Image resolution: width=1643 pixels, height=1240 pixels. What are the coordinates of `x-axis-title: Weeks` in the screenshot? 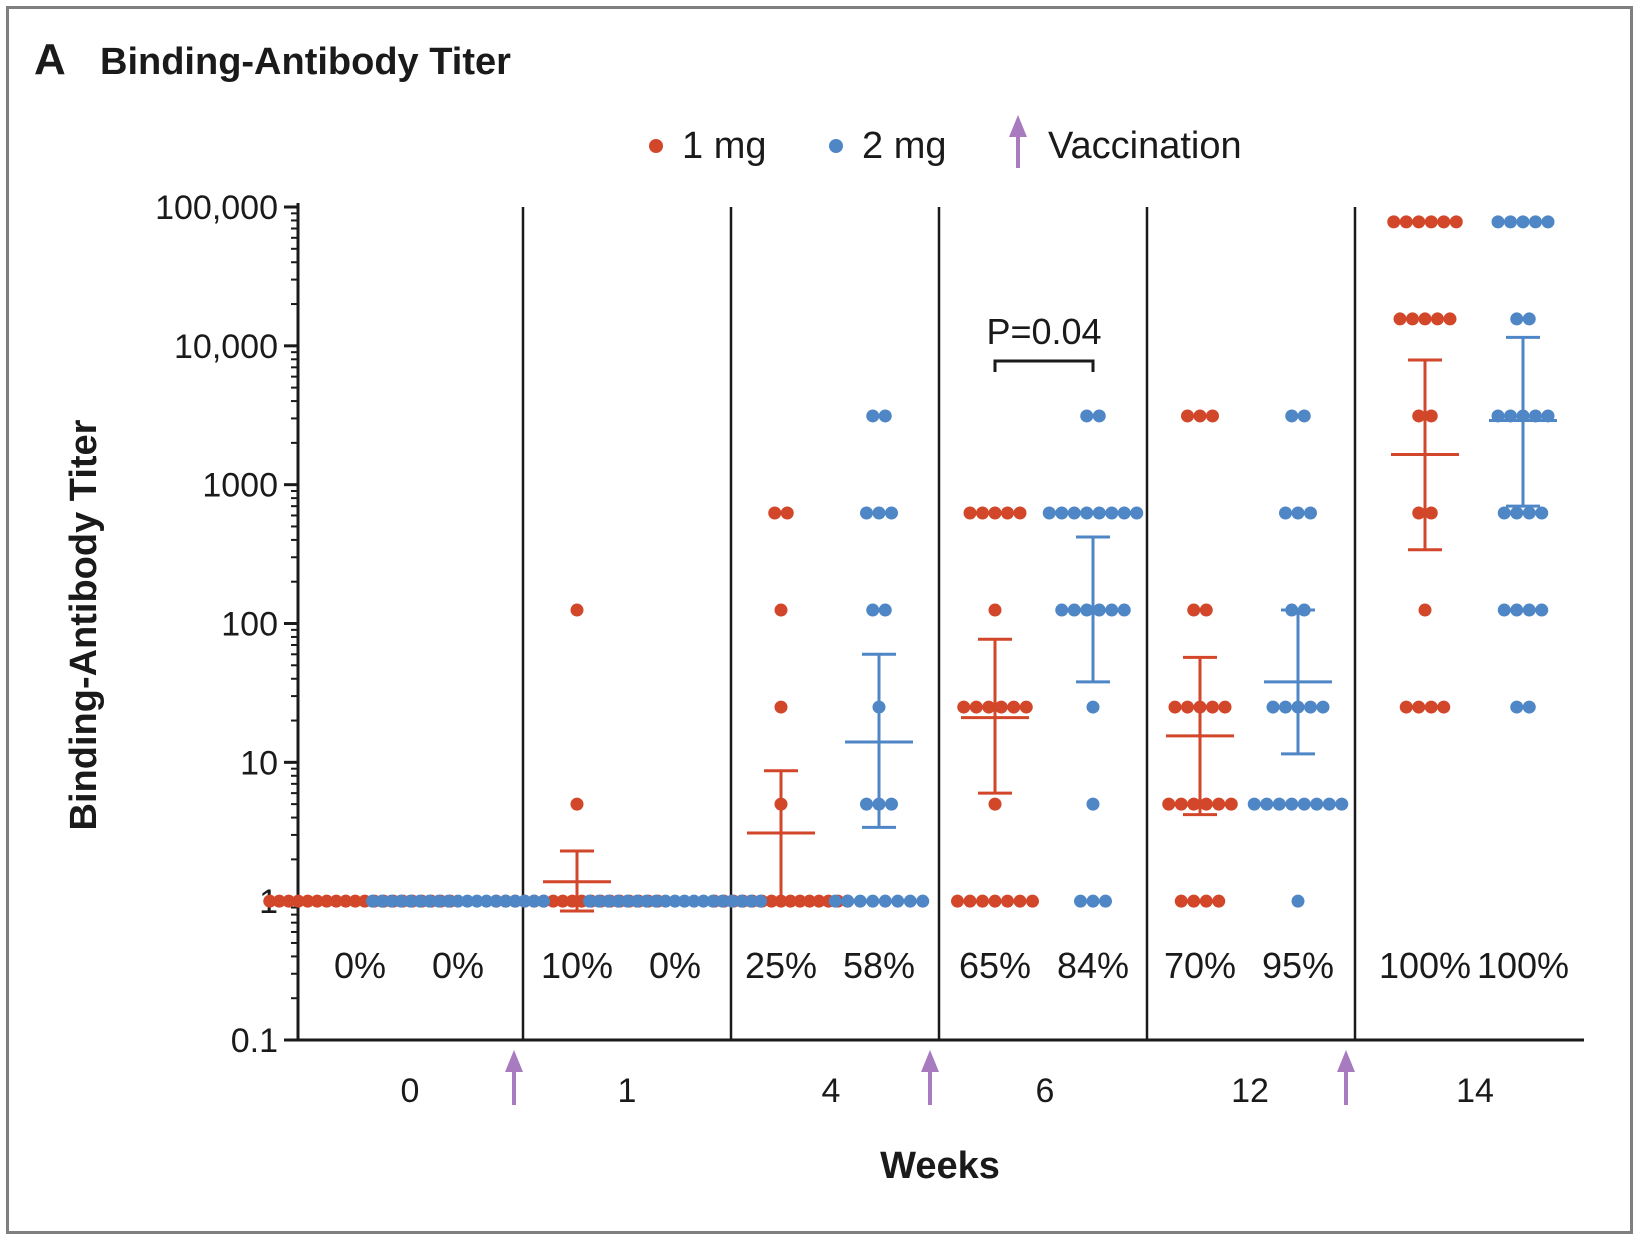 It's located at (940, 1166).